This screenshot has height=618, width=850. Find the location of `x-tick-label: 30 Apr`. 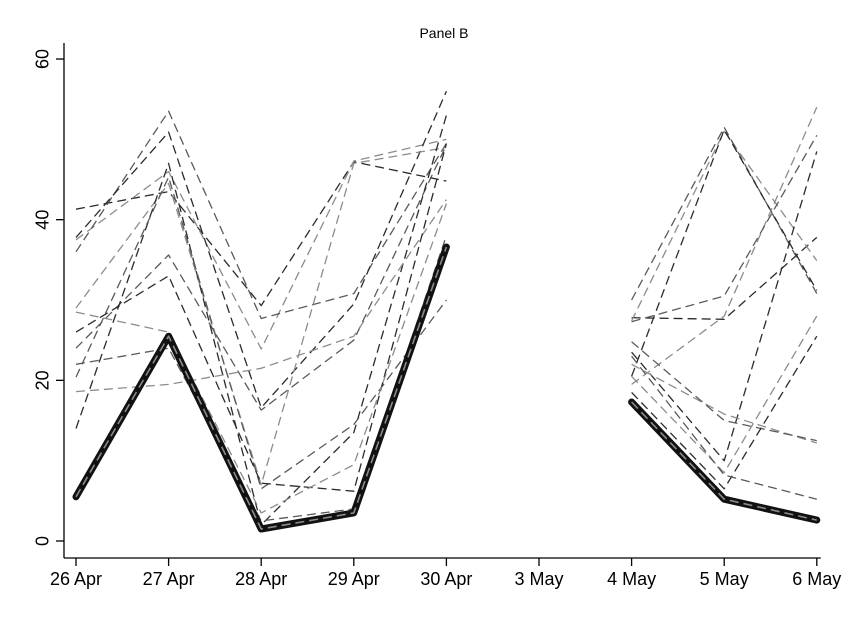

x-tick-label: 30 Apr is located at coordinates (446, 579).